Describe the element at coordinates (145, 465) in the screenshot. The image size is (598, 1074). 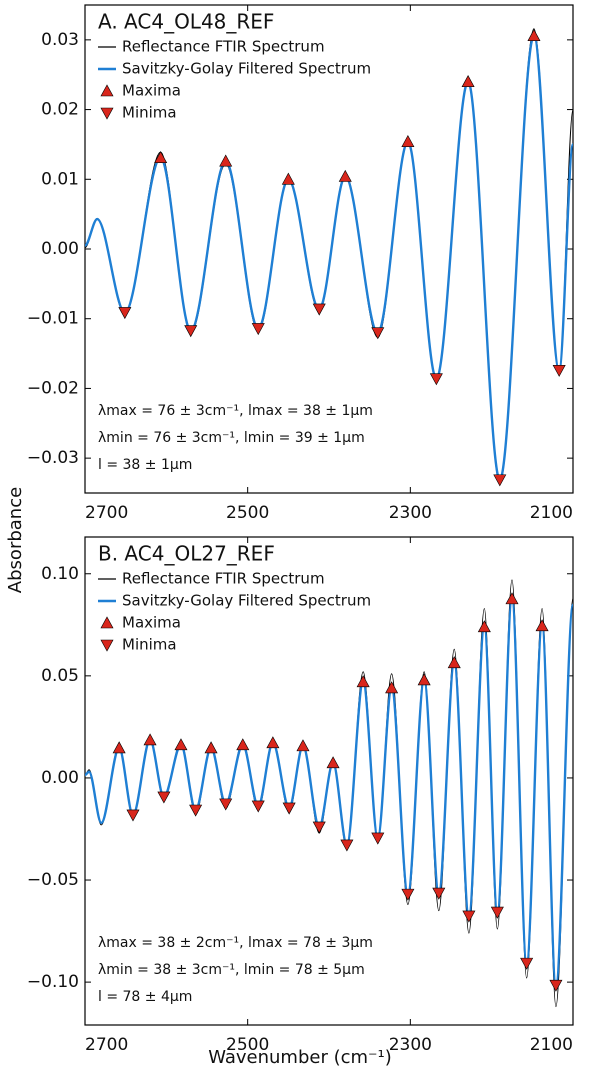
I see `annotation: l = 38 ± 1μm` at that location.